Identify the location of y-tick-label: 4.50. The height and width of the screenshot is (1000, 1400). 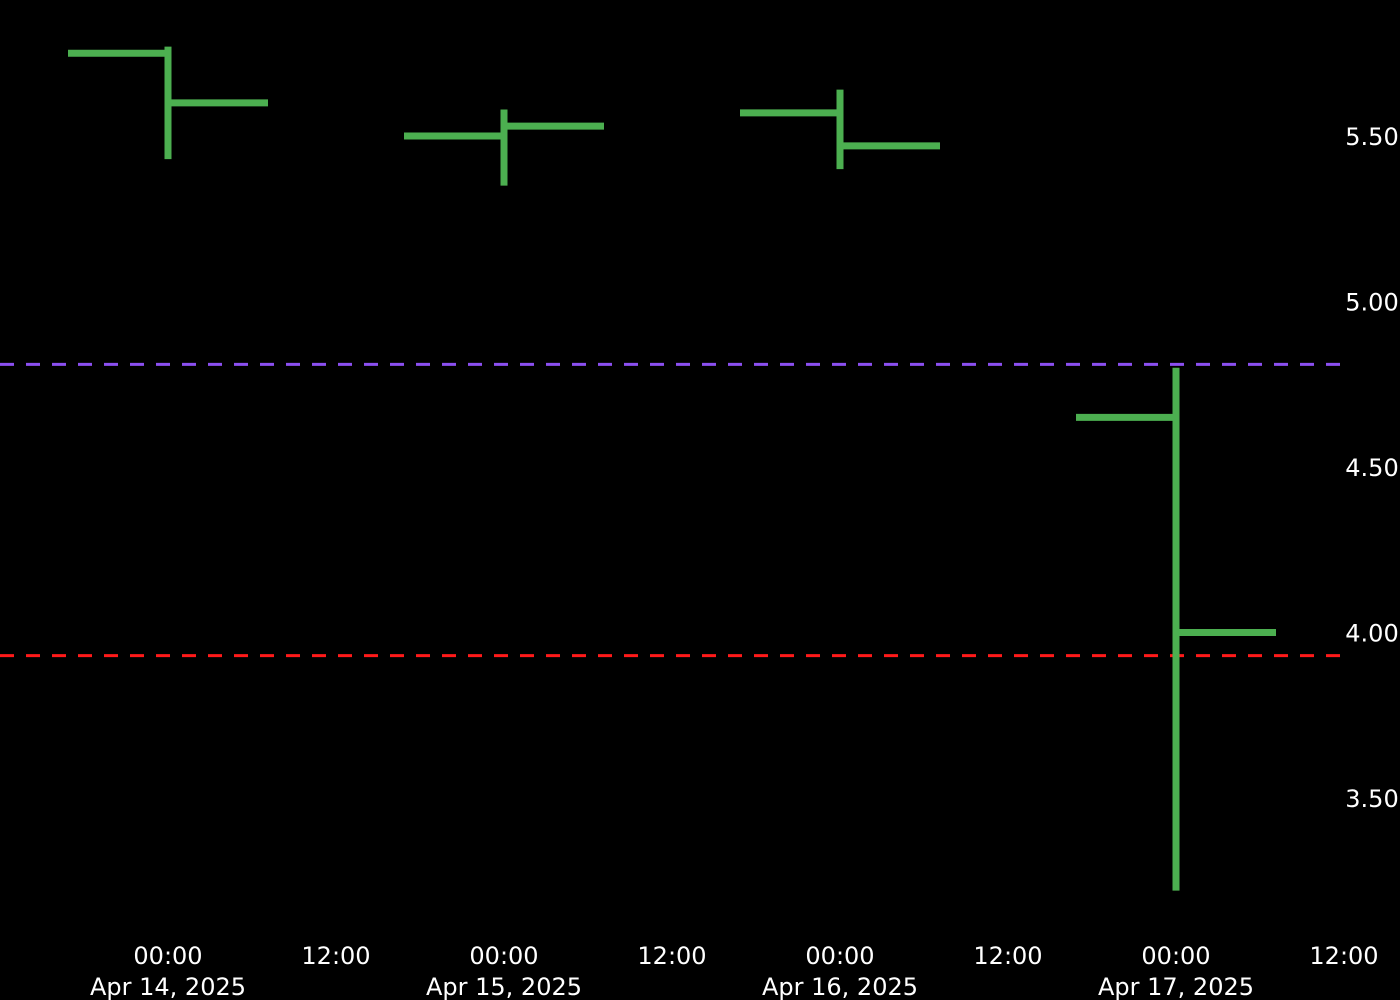
(1371, 468).